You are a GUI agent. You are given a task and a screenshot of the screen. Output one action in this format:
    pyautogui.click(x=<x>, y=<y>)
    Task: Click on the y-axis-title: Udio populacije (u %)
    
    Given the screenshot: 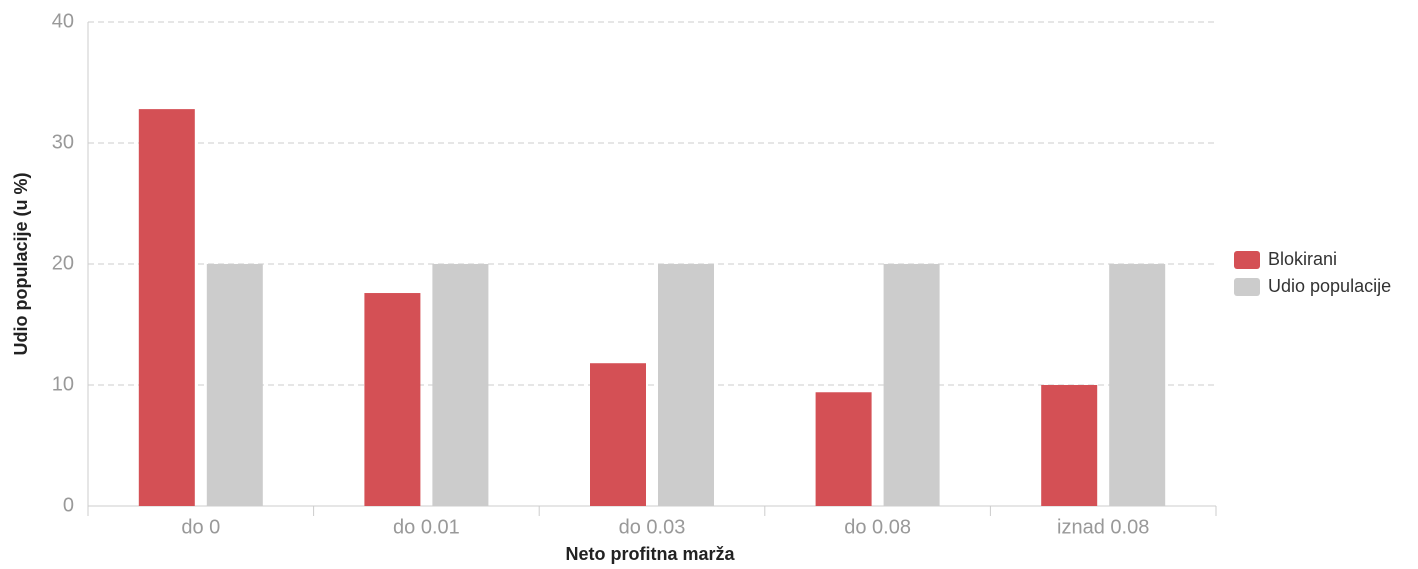 What is the action you would take?
    pyautogui.click(x=21, y=263)
    